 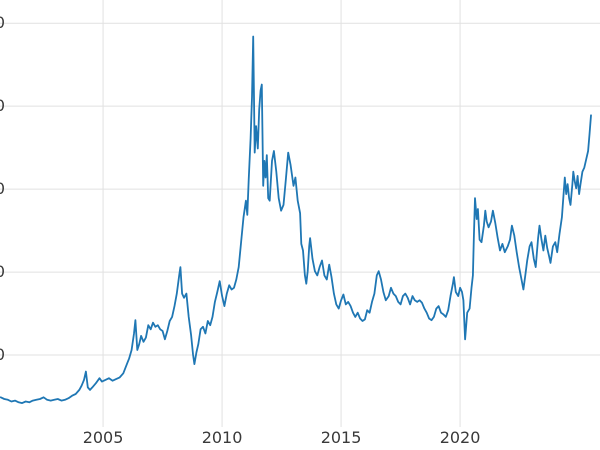 What do you see at coordinates (2, 105) in the screenshot?
I see `y-tick-label: 40` at bounding box center [2, 105].